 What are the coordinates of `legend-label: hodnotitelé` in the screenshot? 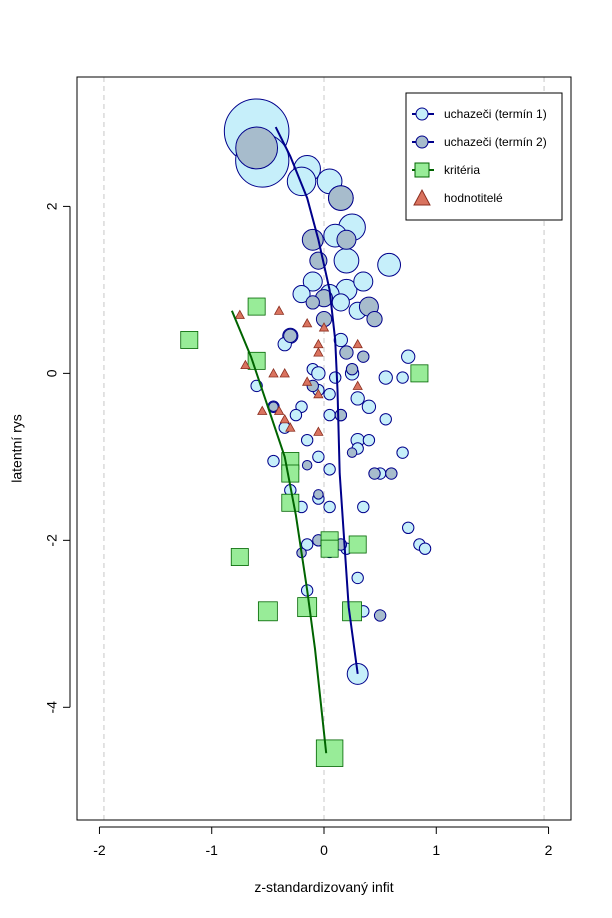 It's located at (473, 198).